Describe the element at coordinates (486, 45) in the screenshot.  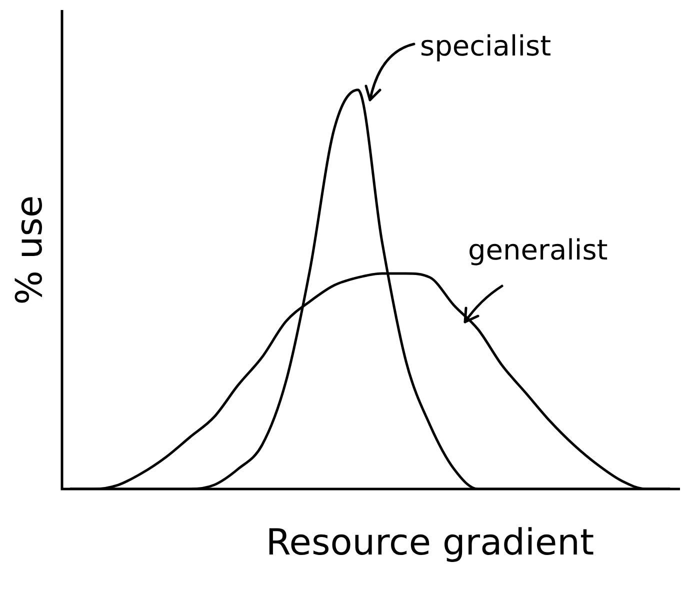
I see `text: specialist` at that location.